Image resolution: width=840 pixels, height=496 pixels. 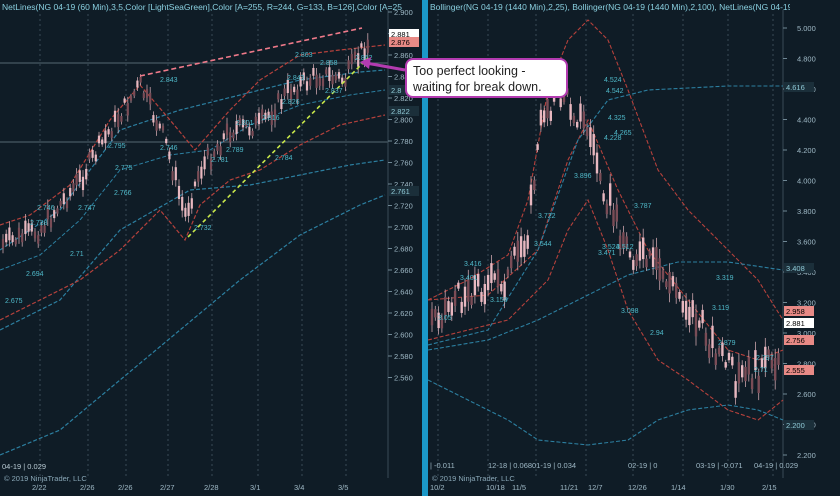 What do you see at coordinates (799, 268) in the screenshot?
I see `price-tag-bg` at bounding box center [799, 268].